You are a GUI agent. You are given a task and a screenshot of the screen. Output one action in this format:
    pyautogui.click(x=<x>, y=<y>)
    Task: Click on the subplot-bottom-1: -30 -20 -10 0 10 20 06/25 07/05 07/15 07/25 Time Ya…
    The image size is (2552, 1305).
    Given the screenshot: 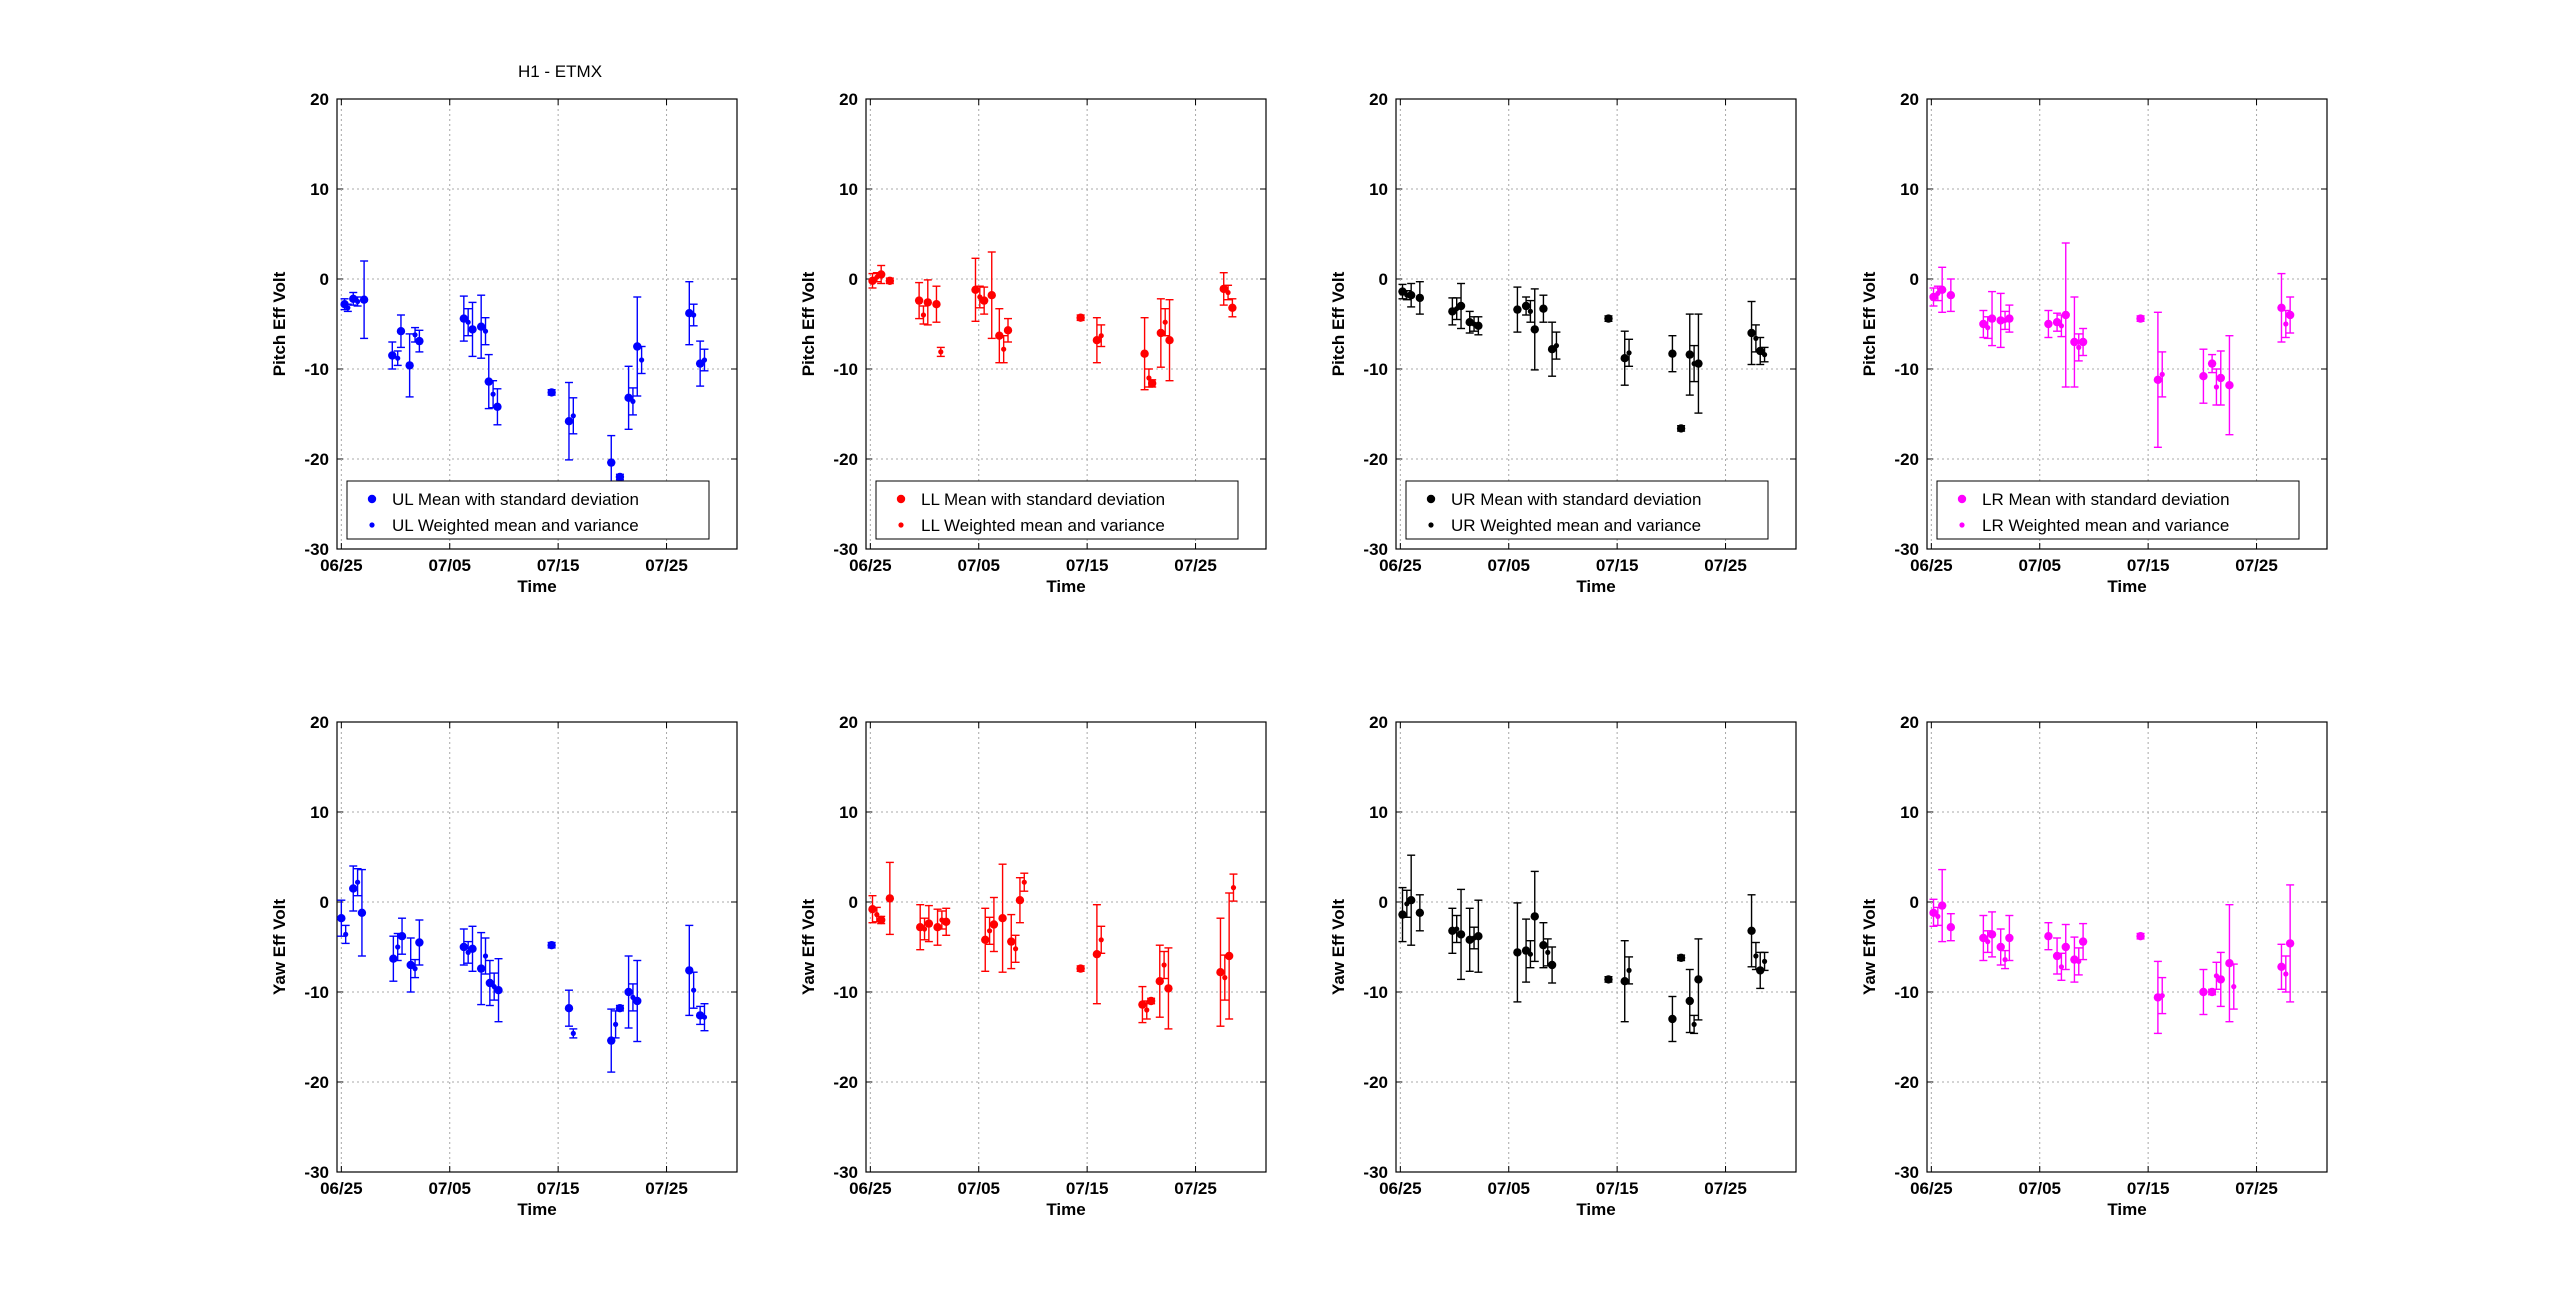 What is the action you would take?
    pyautogui.click(x=504, y=966)
    